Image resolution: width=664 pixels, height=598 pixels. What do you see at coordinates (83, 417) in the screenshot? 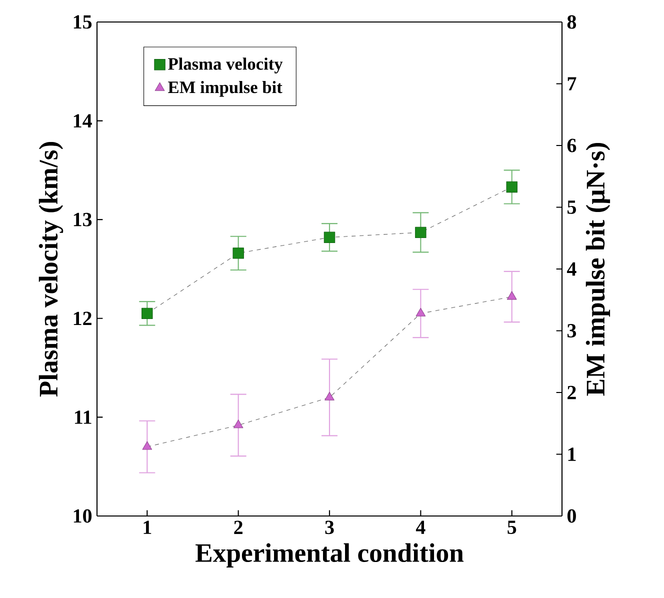
I see `y-tick-label: 11` at bounding box center [83, 417].